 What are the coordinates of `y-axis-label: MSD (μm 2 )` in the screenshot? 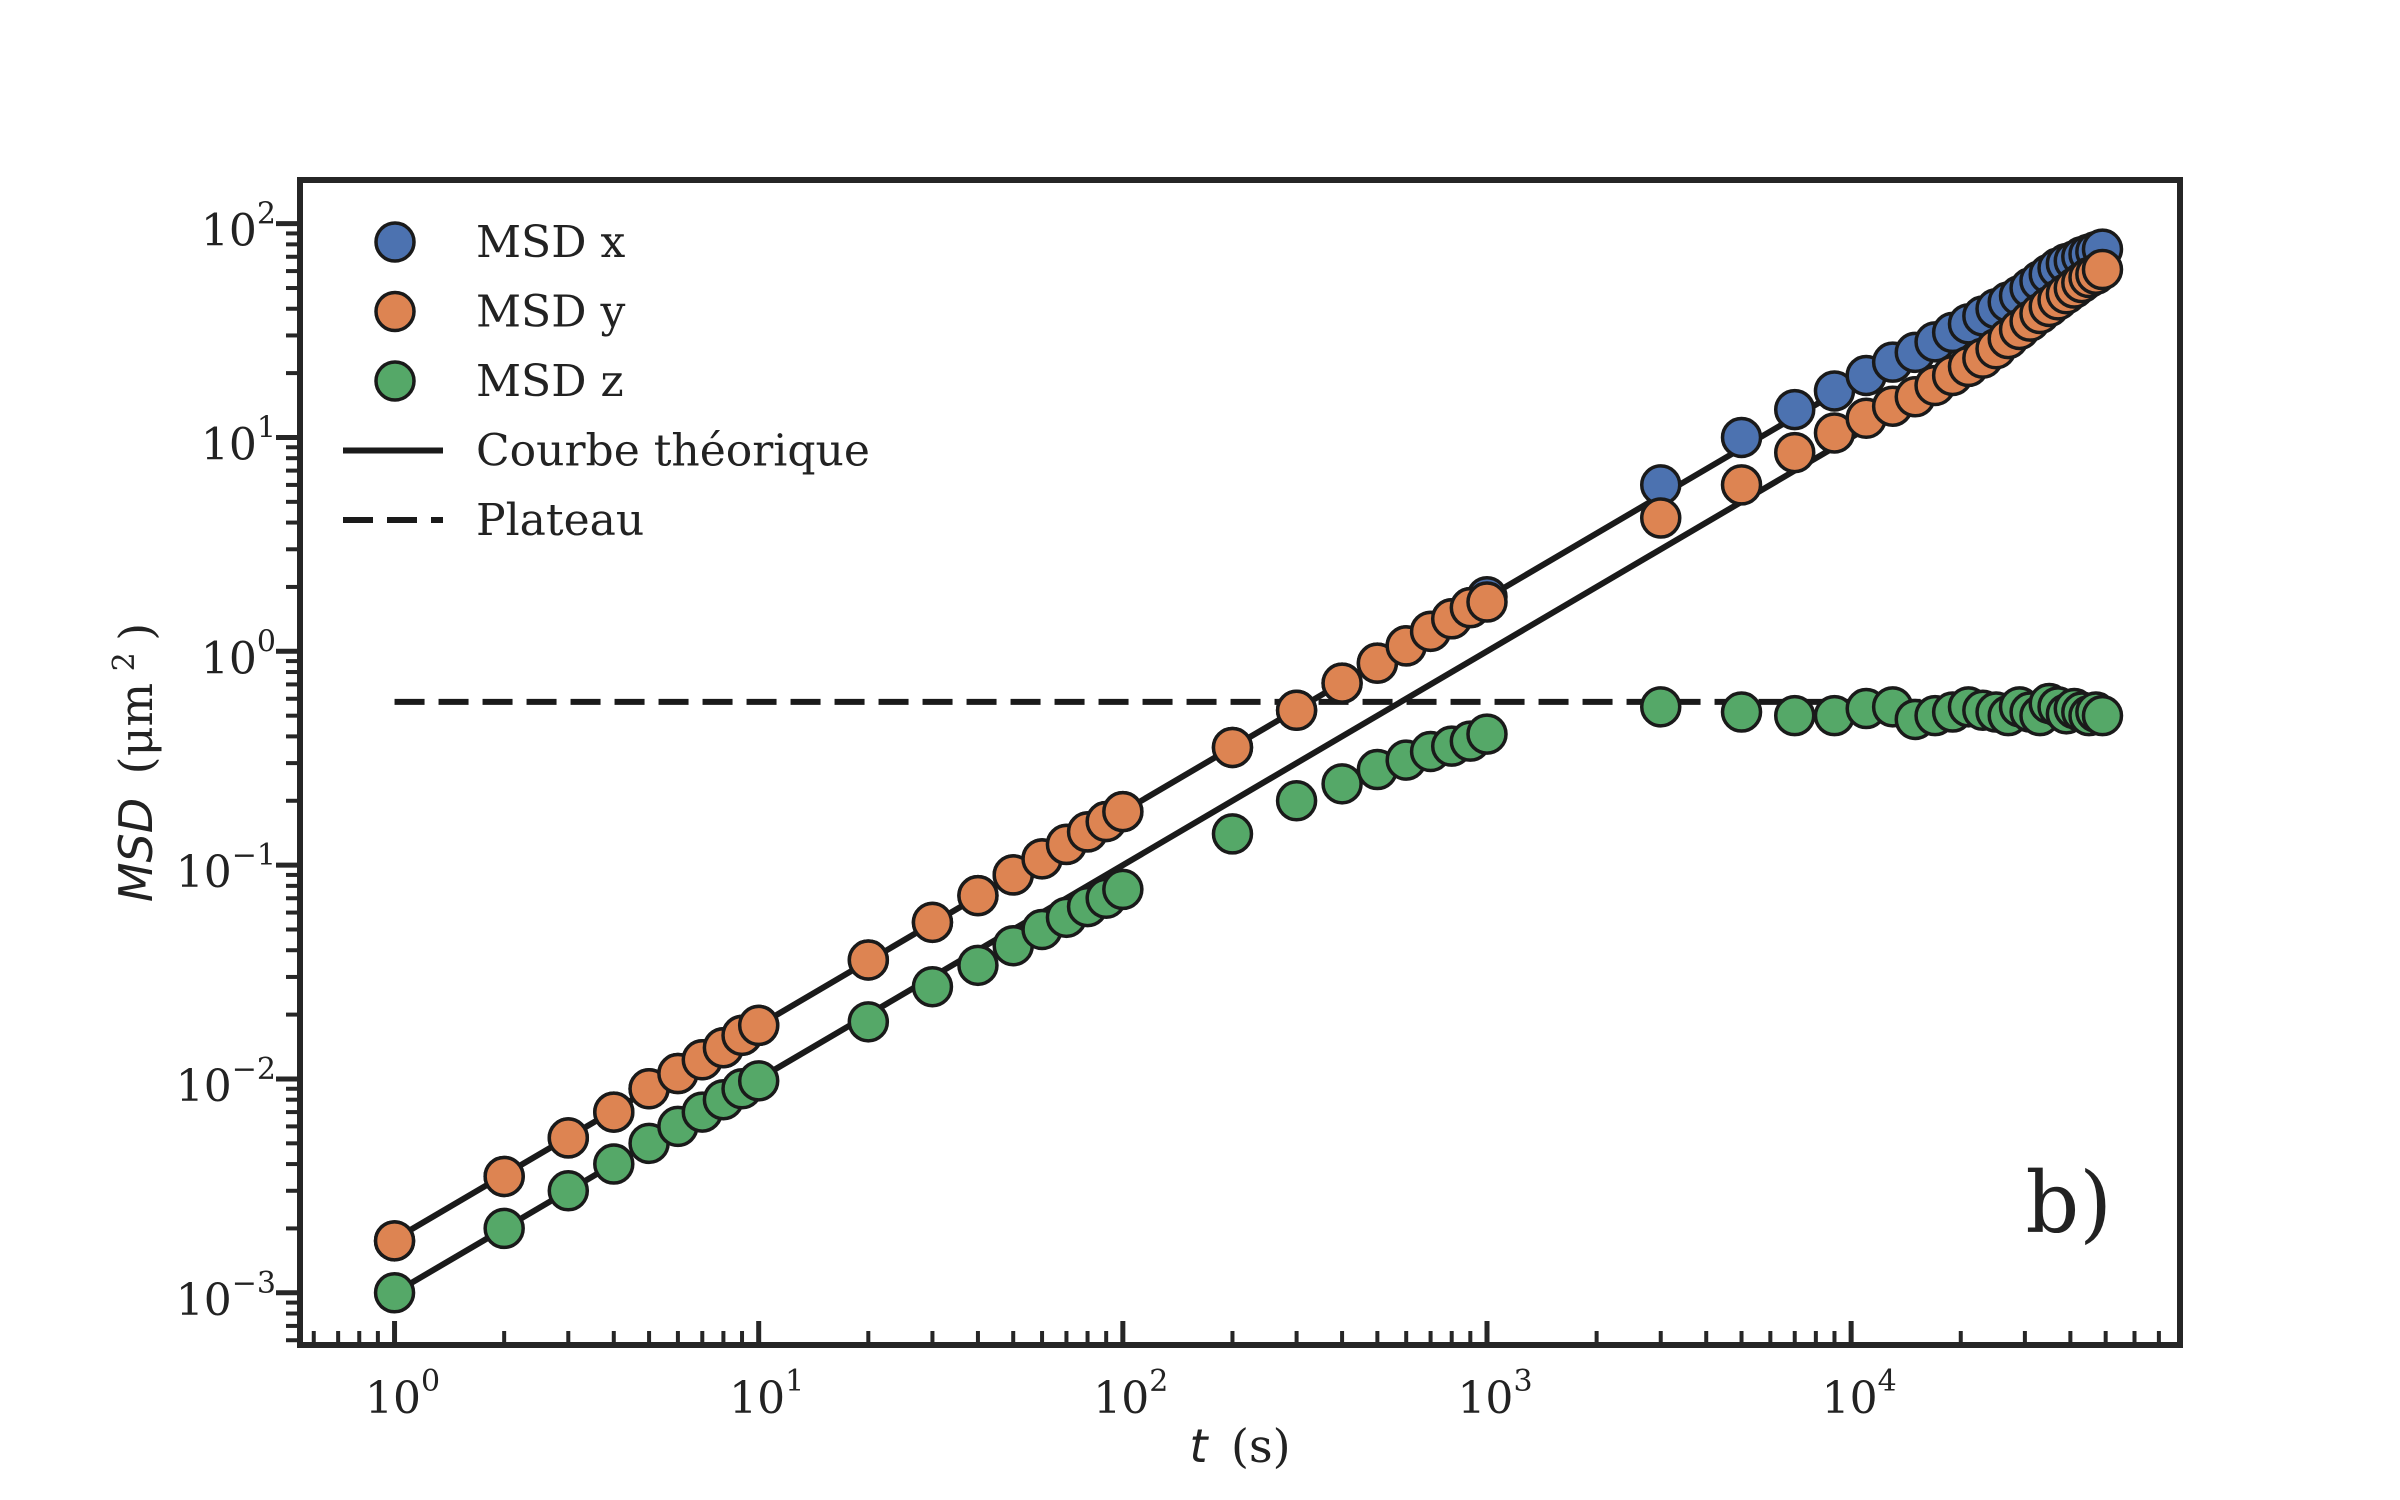 It's located at (128, 762).